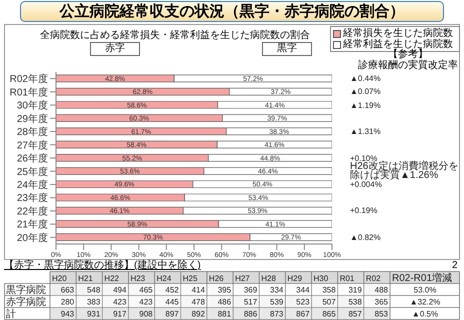 The width and height of the screenshot is (464, 320). Describe the element at coordinates (199, 302) in the screenshot. I see `data-label: 478` at that location.